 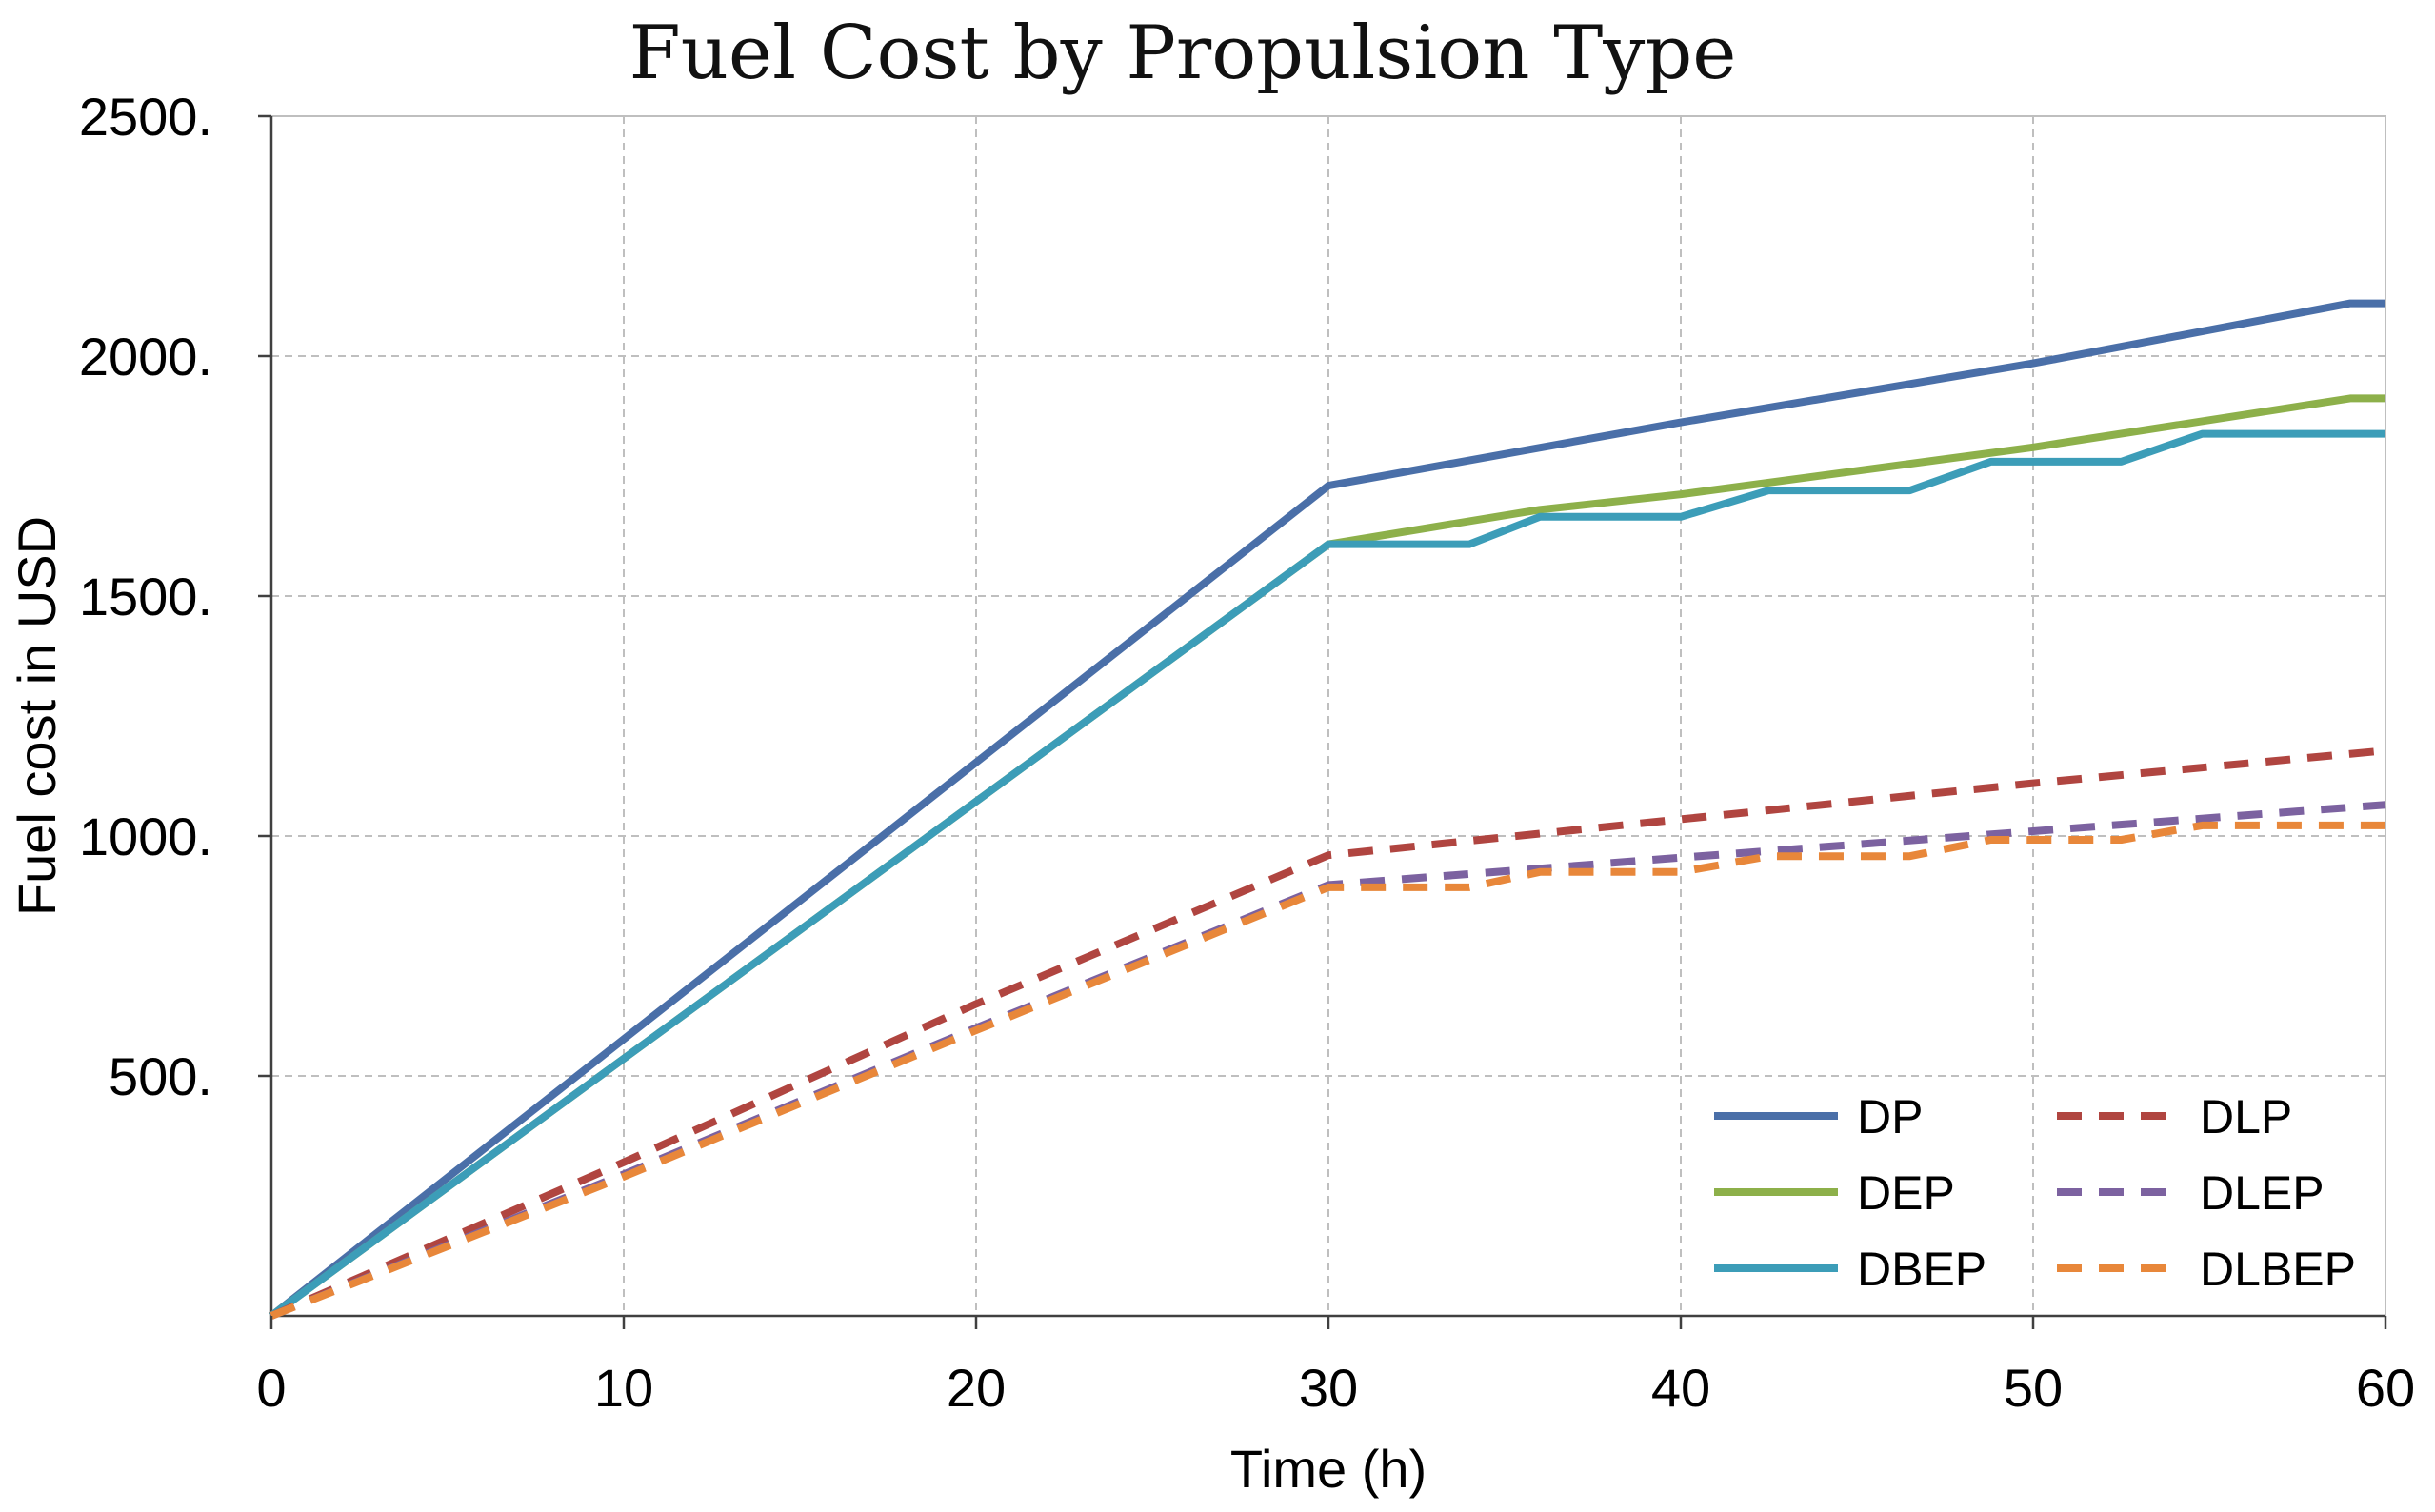 What do you see at coordinates (145, 117) in the screenshot?
I see `y-tick-label: 2500.` at bounding box center [145, 117].